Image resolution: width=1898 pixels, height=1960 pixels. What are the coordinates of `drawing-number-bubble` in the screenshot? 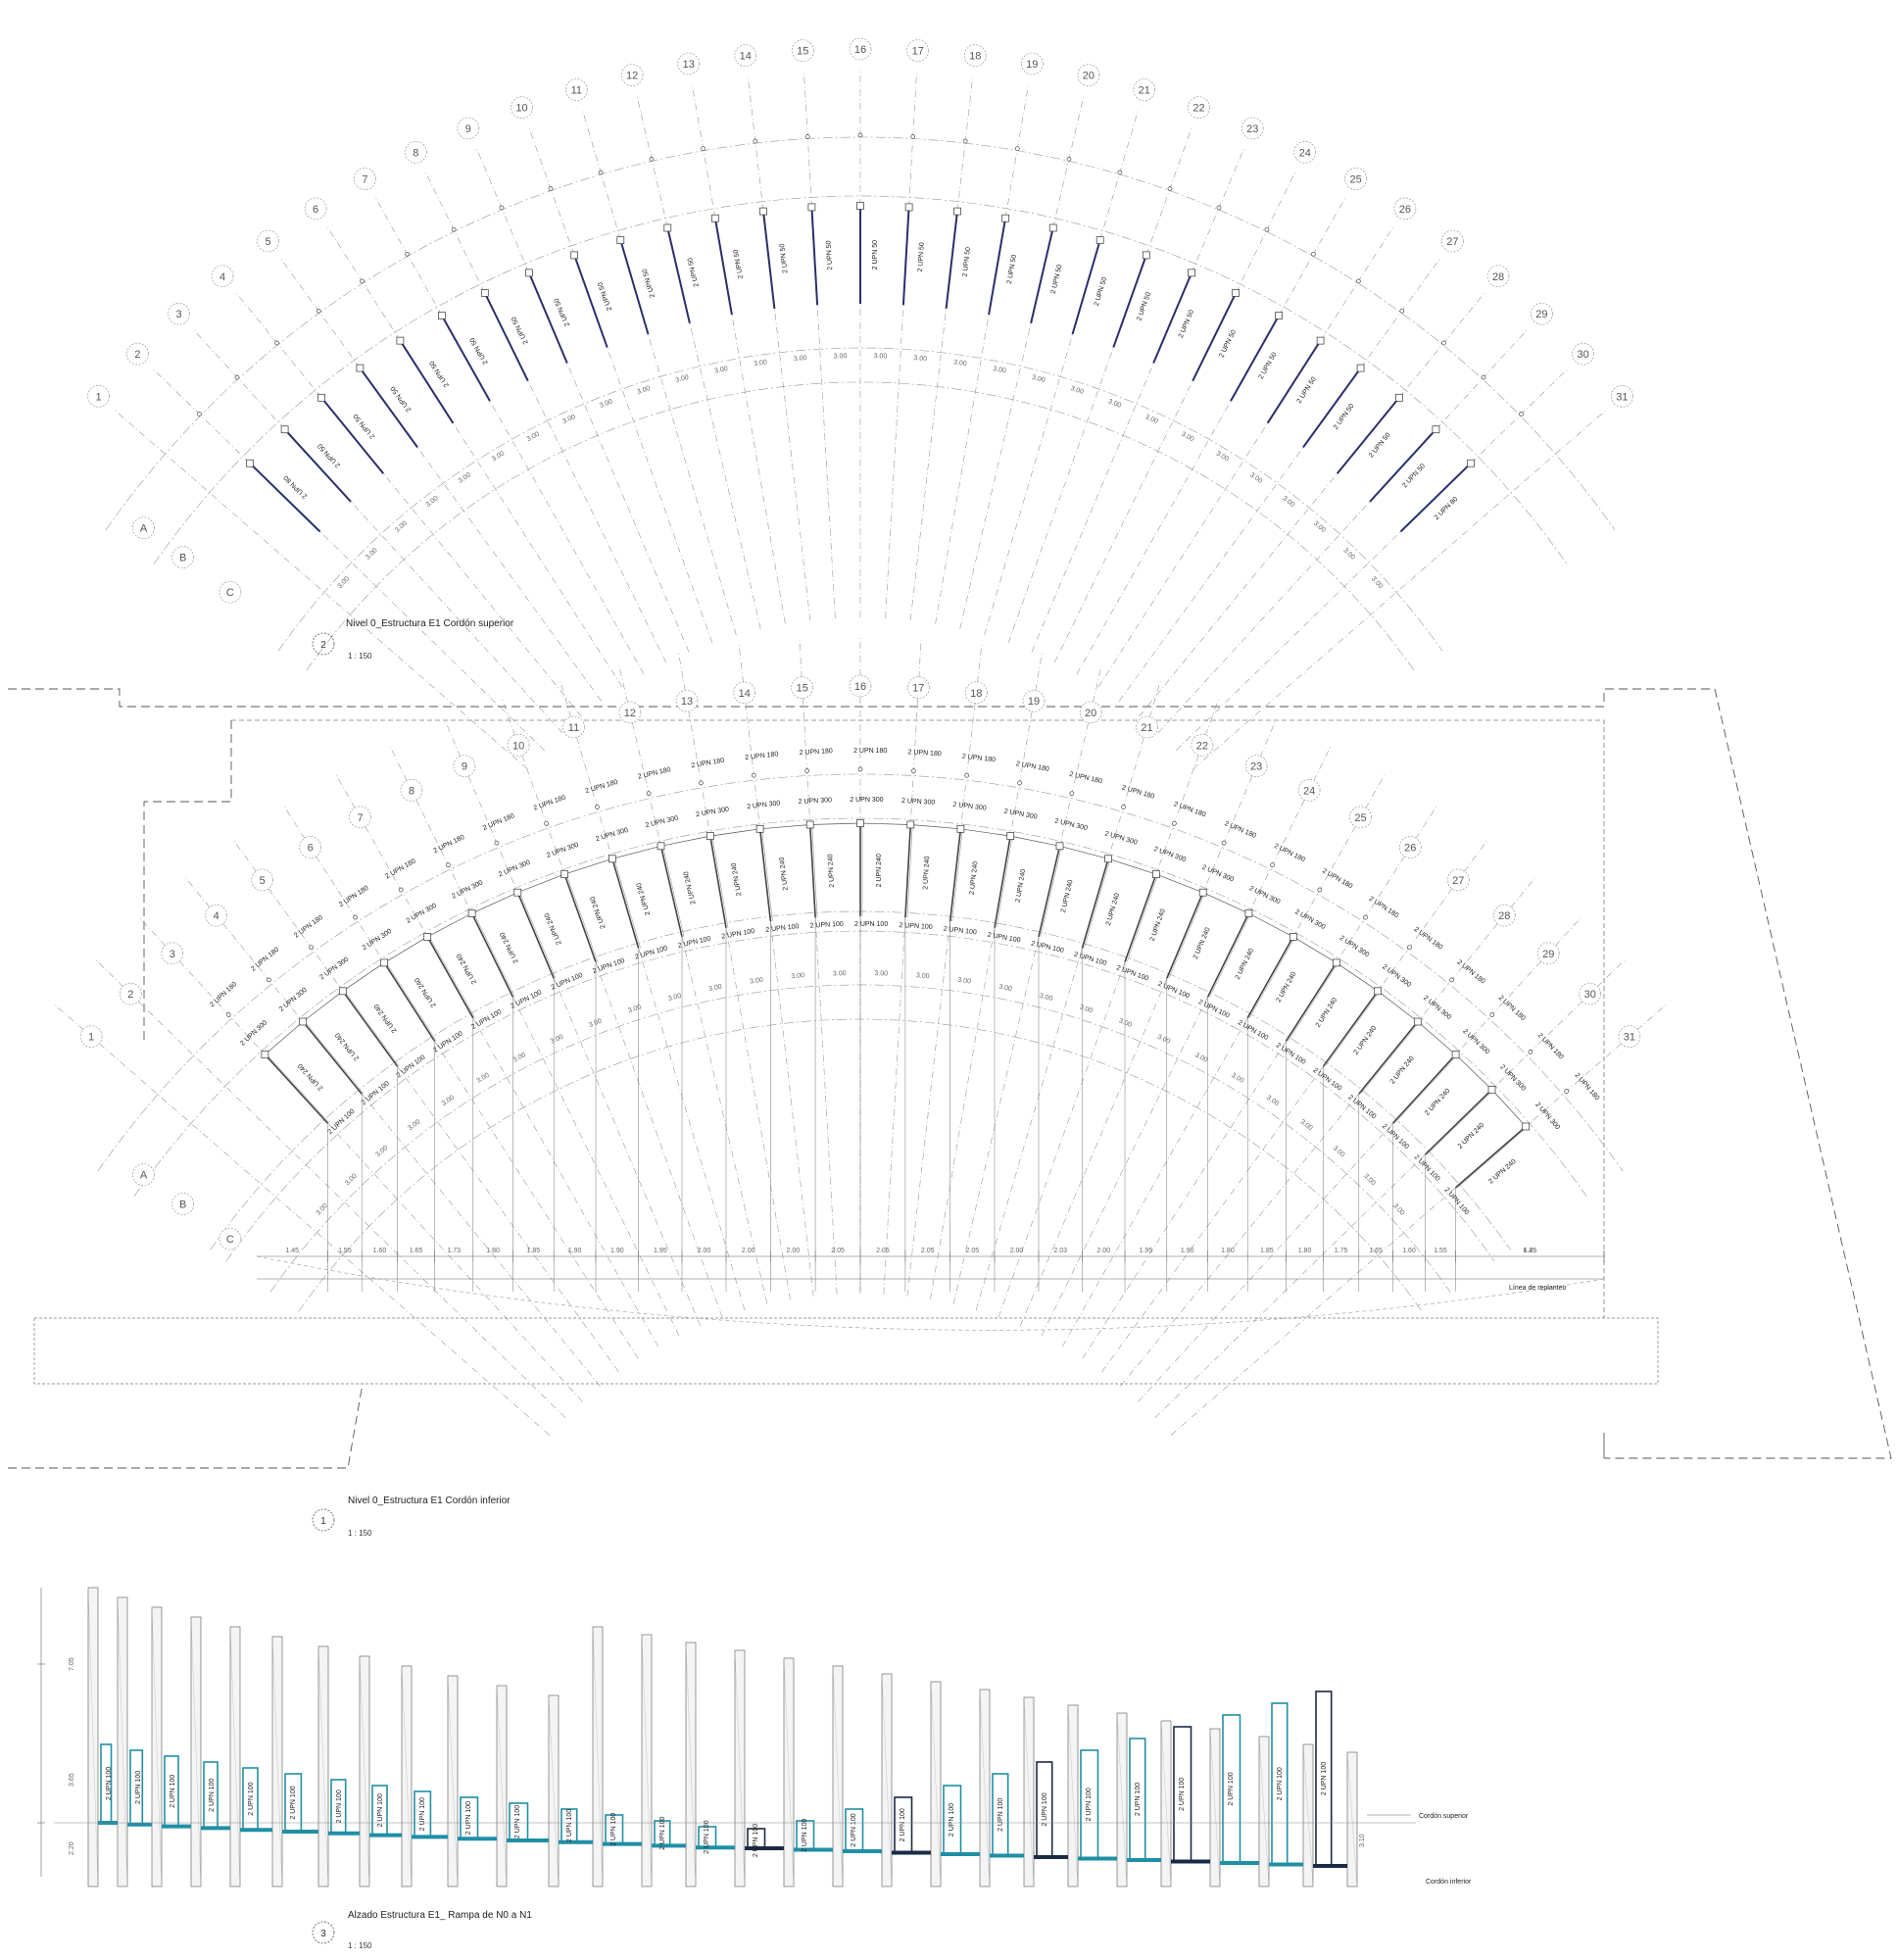 It's located at (323, 1932).